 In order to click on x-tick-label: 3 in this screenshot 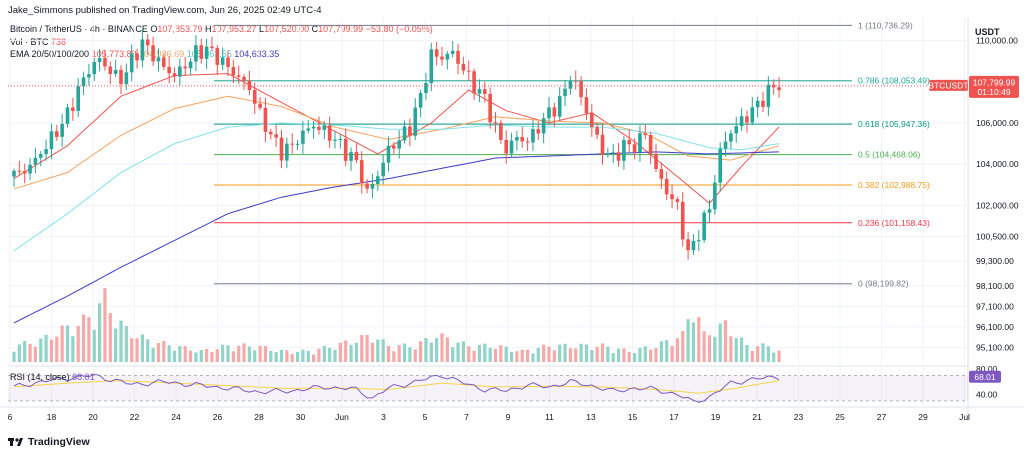, I will do `click(383, 417)`.